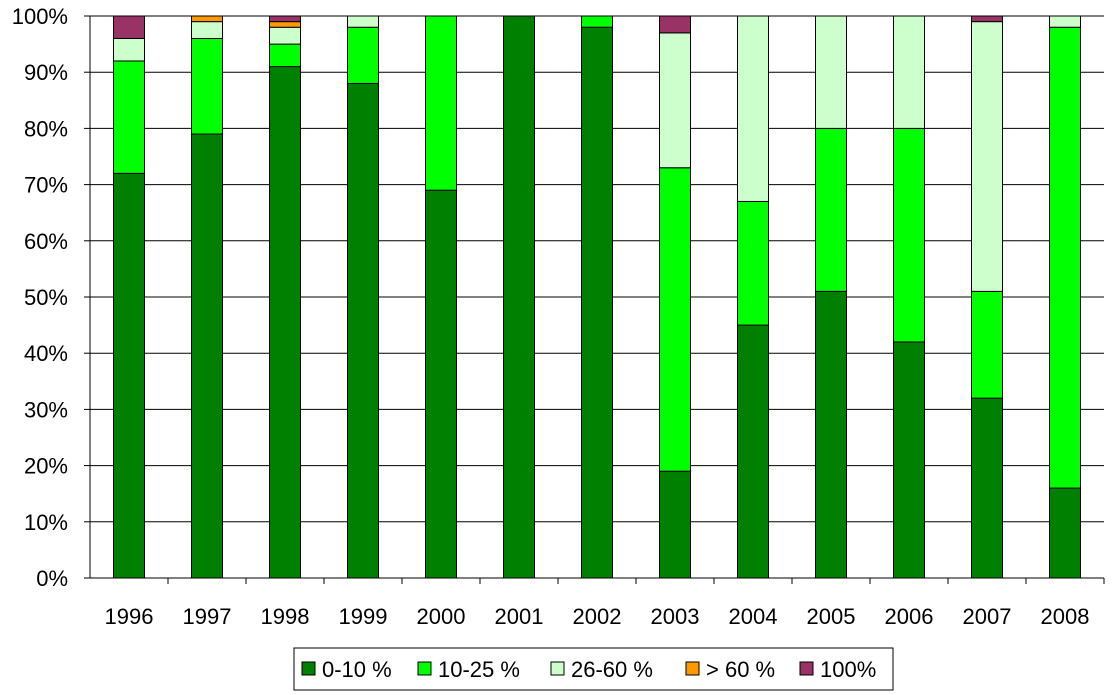 The height and width of the screenshot is (695, 1116). I want to click on legend-label: 10-25 %, so click(479, 669).